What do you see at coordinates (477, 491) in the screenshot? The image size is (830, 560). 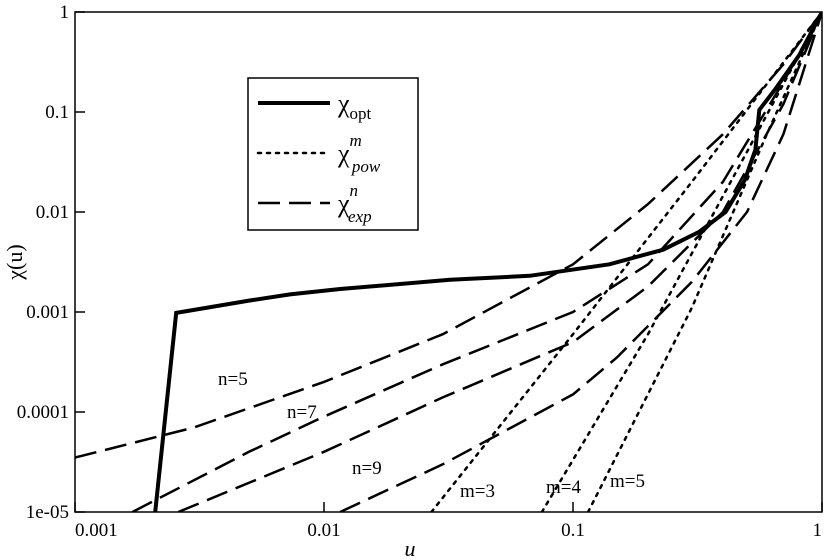 I see `series-label: m=3` at bounding box center [477, 491].